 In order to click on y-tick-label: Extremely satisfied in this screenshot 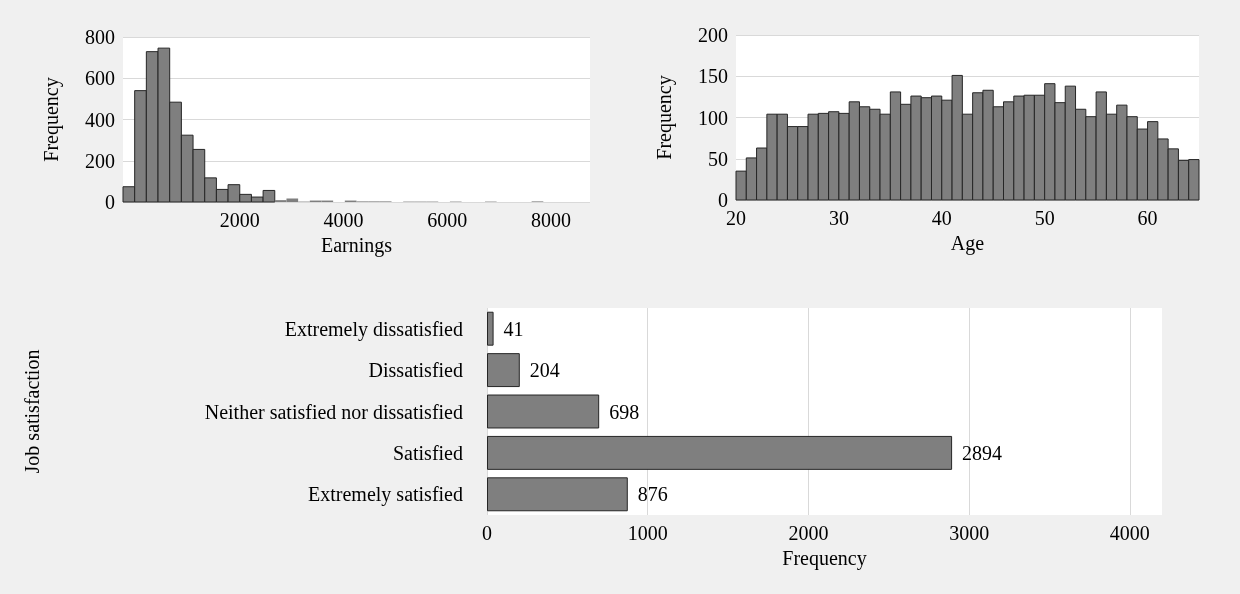, I will do `click(385, 495)`.